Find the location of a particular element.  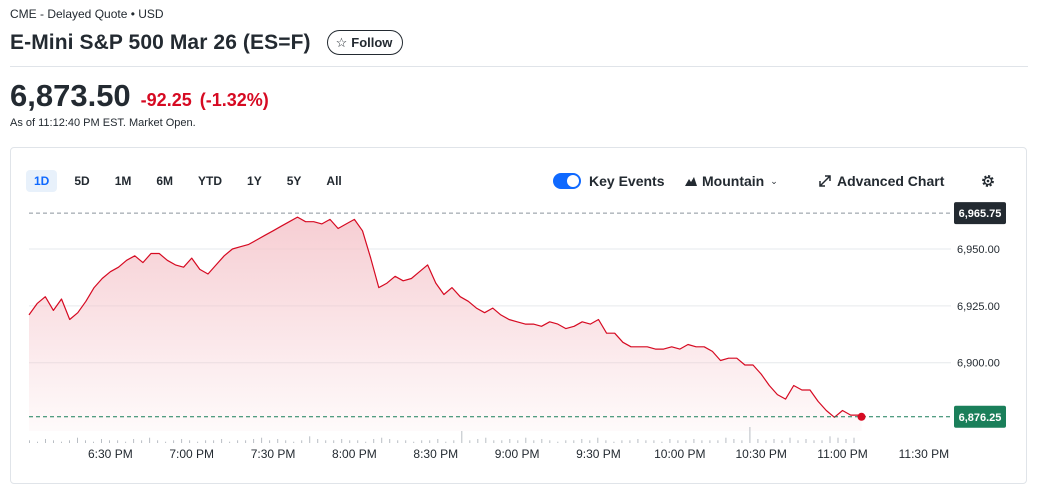

x-tick-label: 8:00 PM is located at coordinates (354, 454).